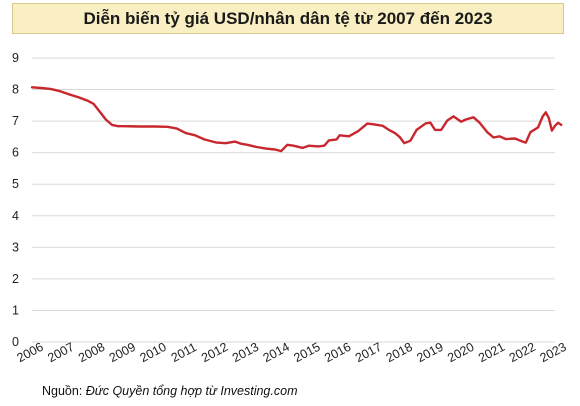 This screenshot has width=580, height=406. What do you see at coordinates (368, 352) in the screenshot?
I see `x-tick-label-2017: 2017` at bounding box center [368, 352].